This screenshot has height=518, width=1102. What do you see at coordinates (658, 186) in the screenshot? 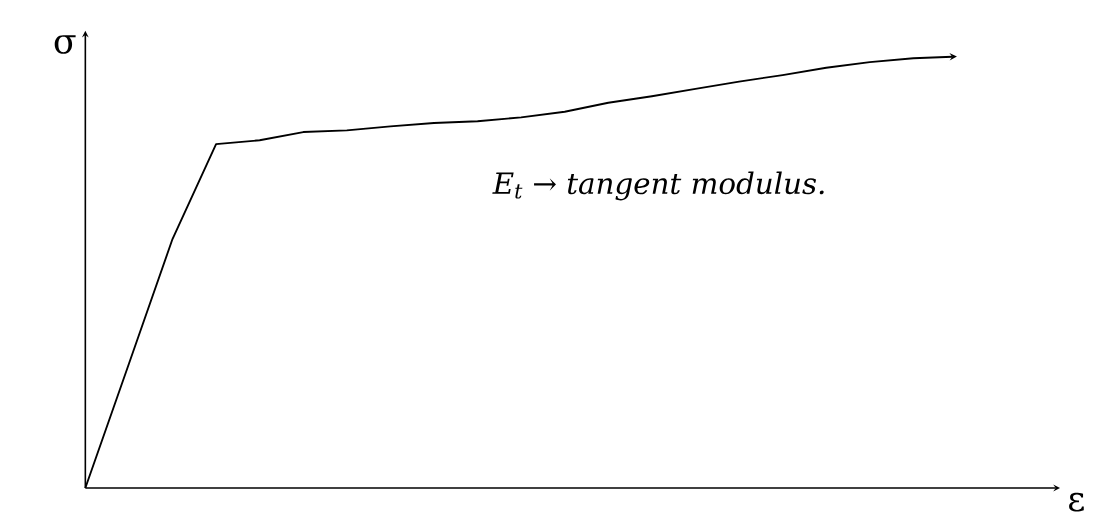
I see `annotation: E$_{t}$ → tangent modulus.` at bounding box center [658, 186].